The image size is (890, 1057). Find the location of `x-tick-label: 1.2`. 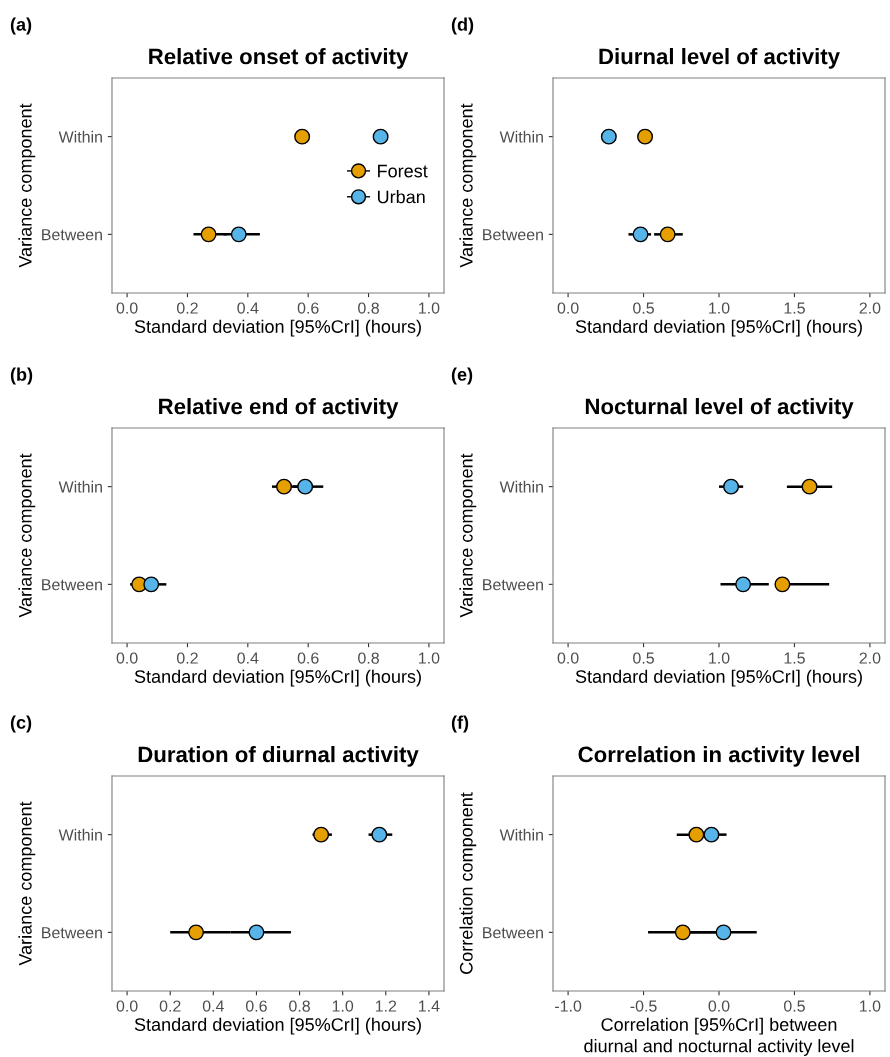

x-tick-label: 1.2 is located at coordinates (386, 1006).